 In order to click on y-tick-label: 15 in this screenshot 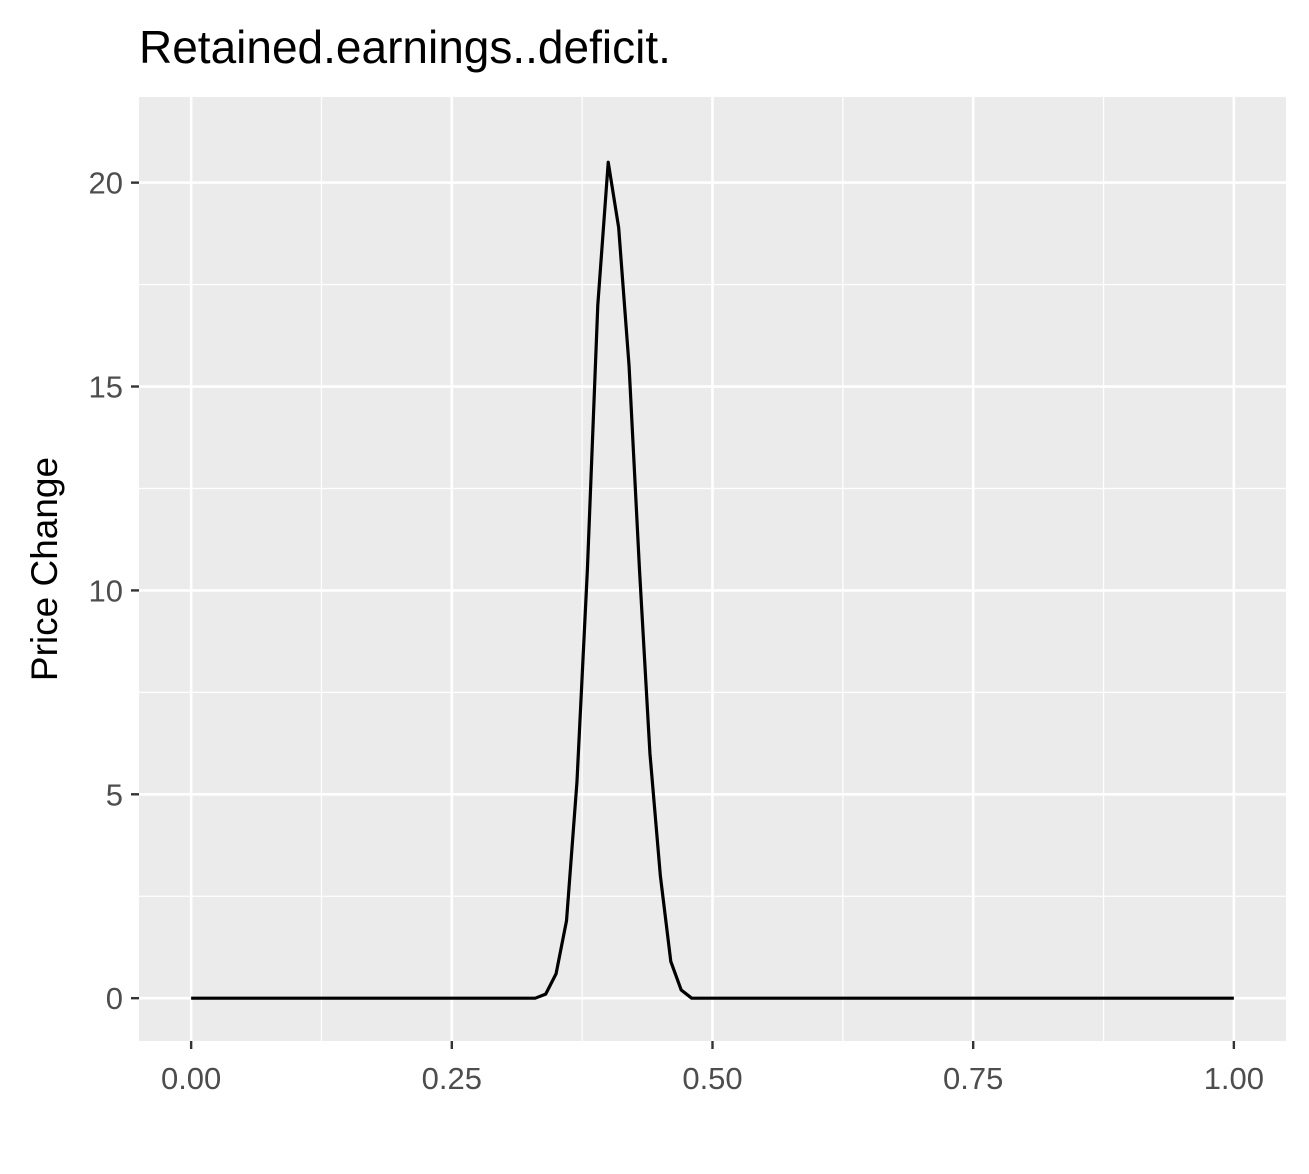, I will do `click(106, 387)`.